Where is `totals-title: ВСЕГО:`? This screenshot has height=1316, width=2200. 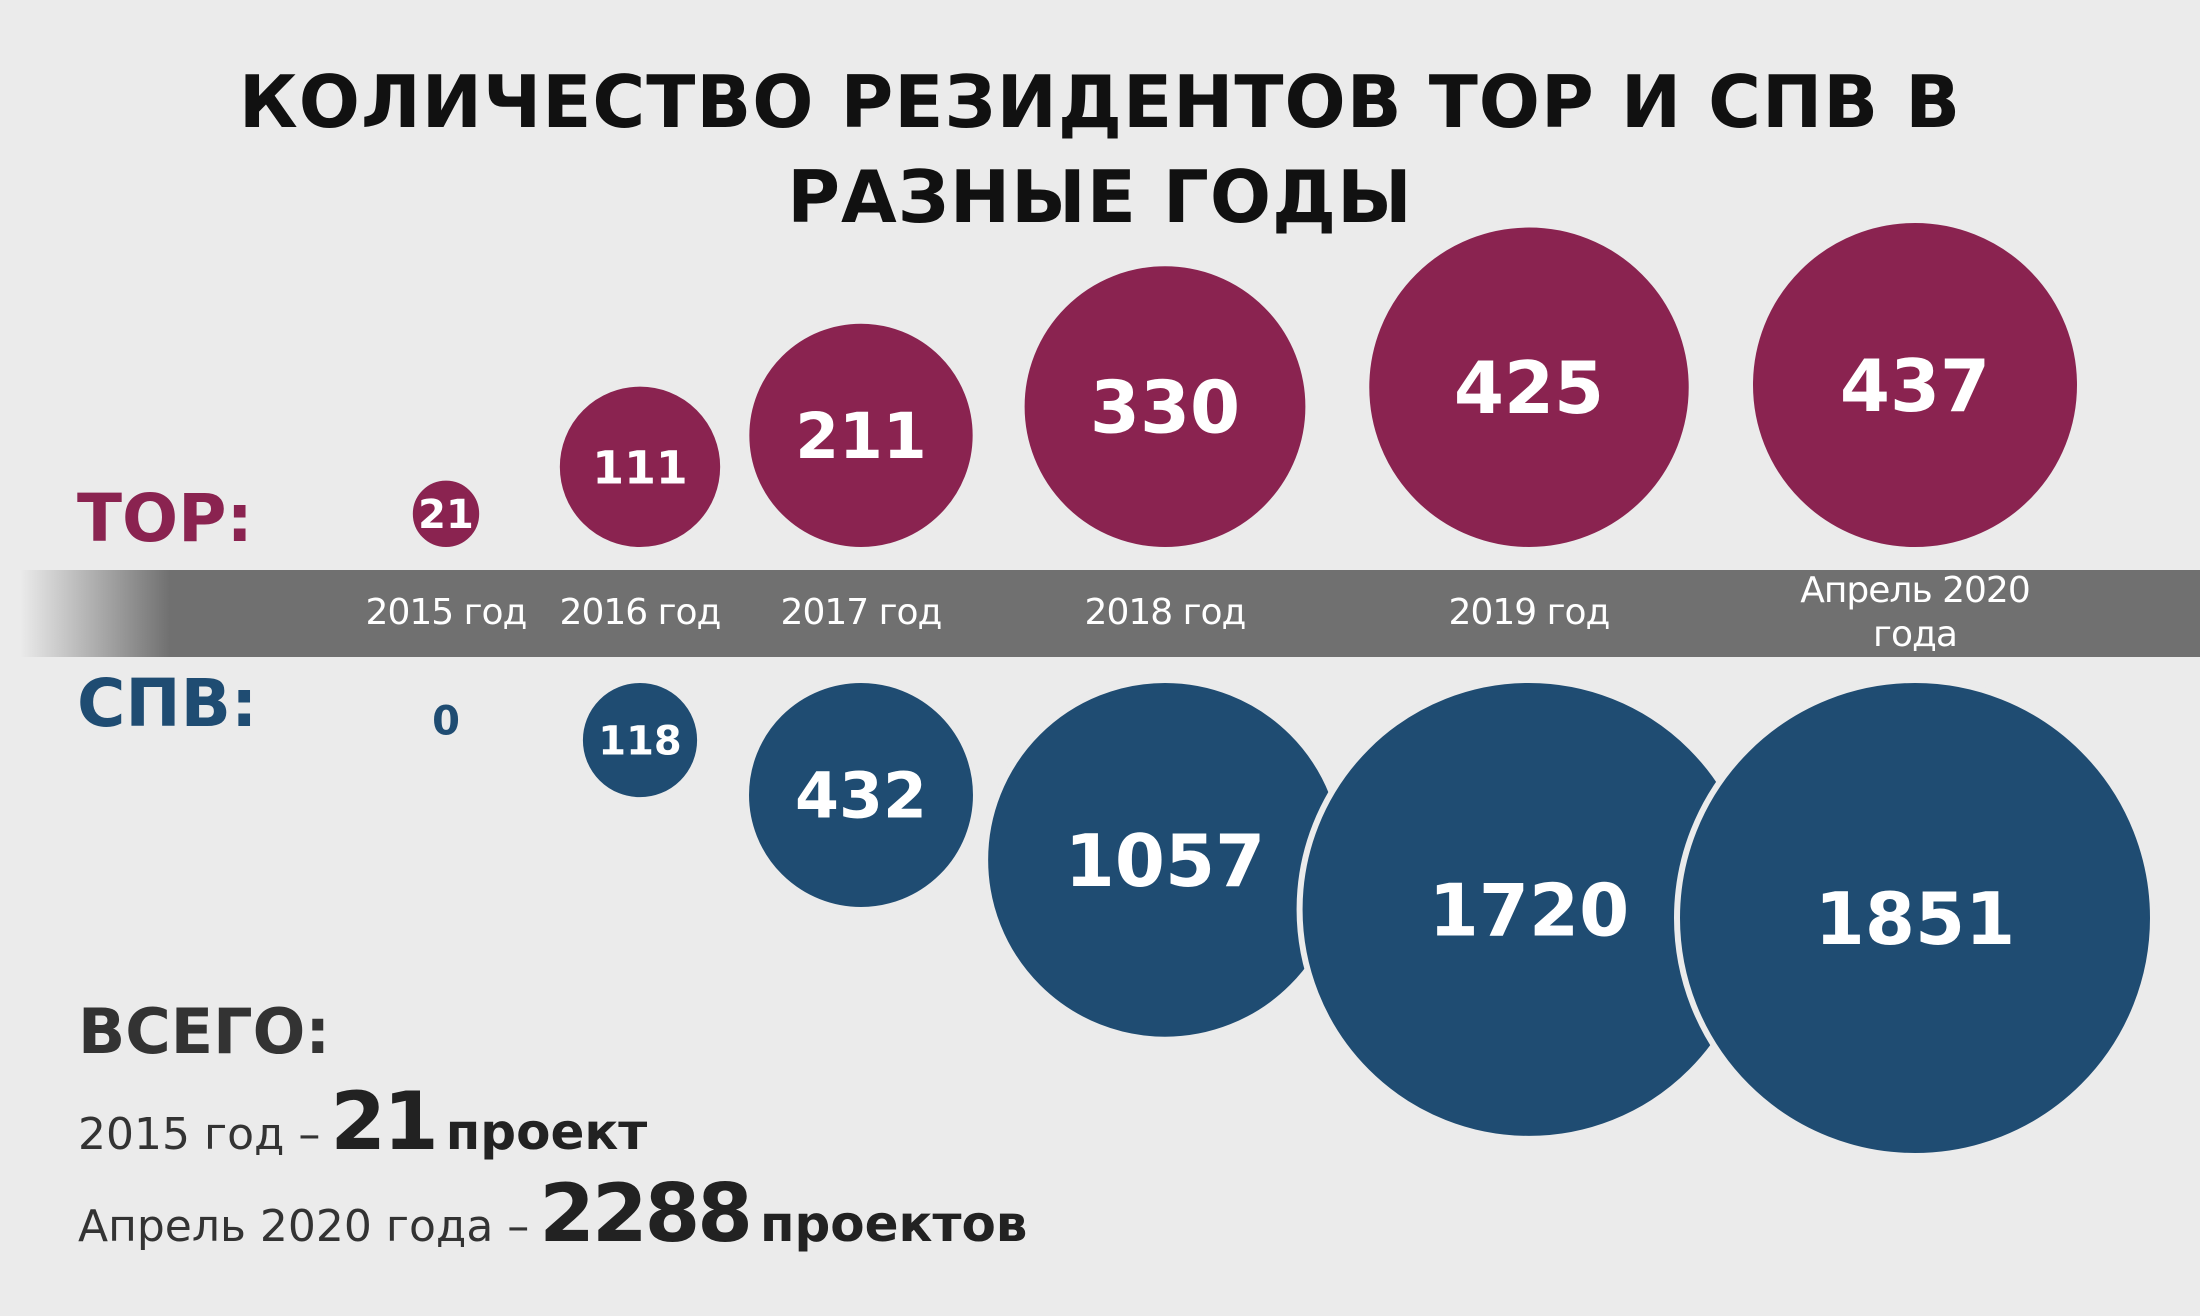
totals-title: ВСЕГО: is located at coordinates (204, 1031).